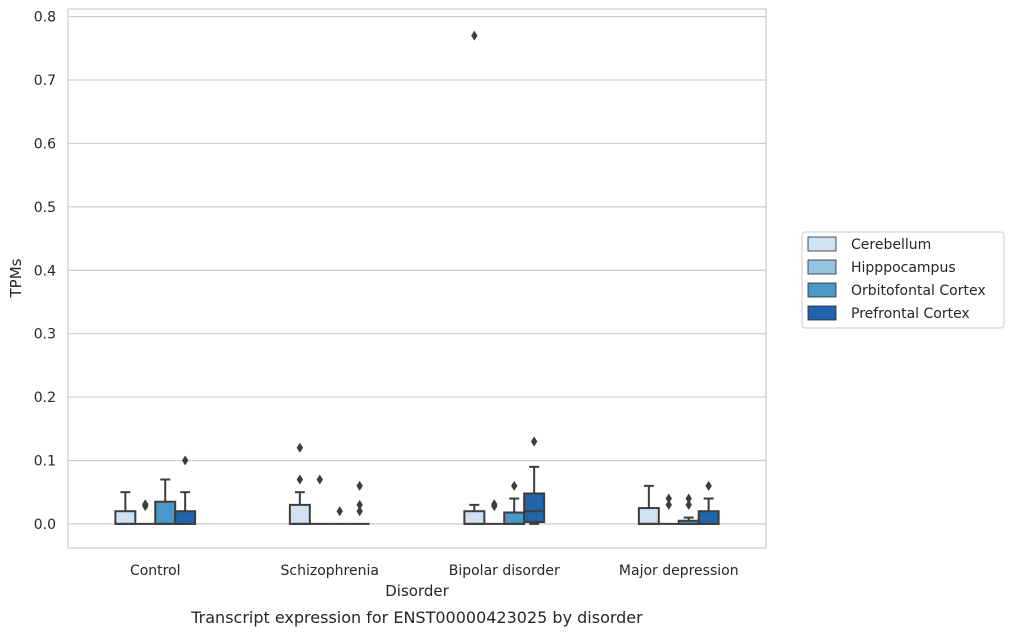 The image size is (1014, 635). I want to click on y-axis-ticks: 0.0 0.1 0.2 0.3 0.4 0.5 0.6 0.7 0.8, so click(45, 271).